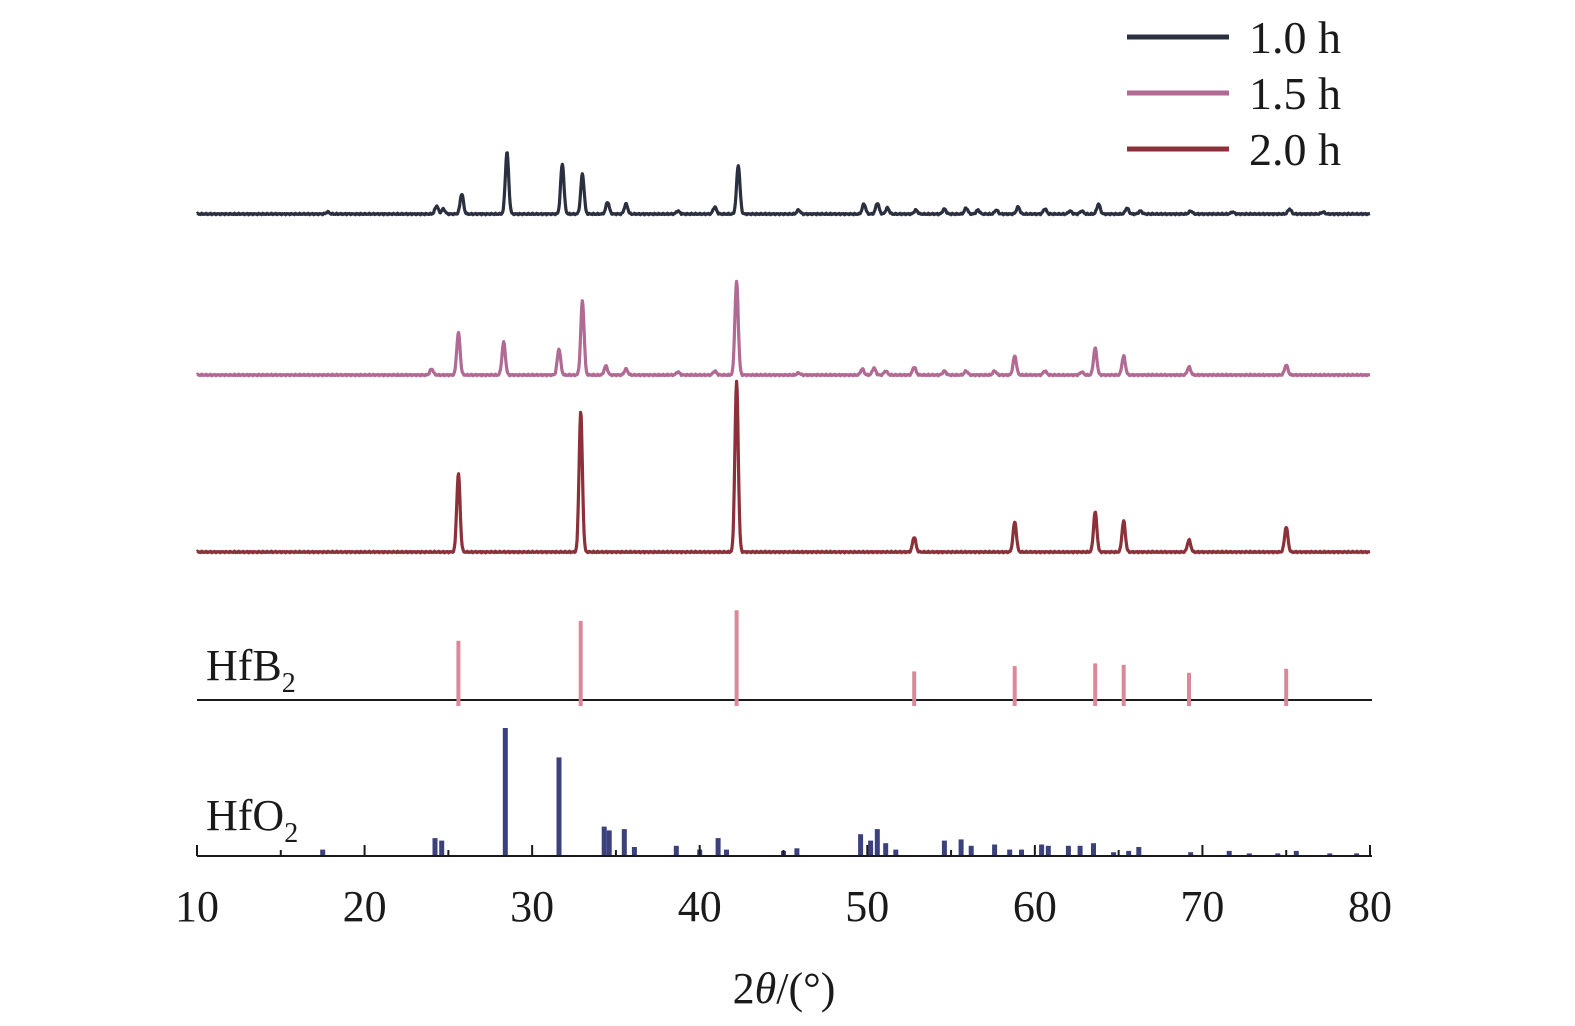 This screenshot has width=1575, height=1026. What do you see at coordinates (1295, 93) in the screenshot?
I see `legend-label: 1.5 h` at bounding box center [1295, 93].